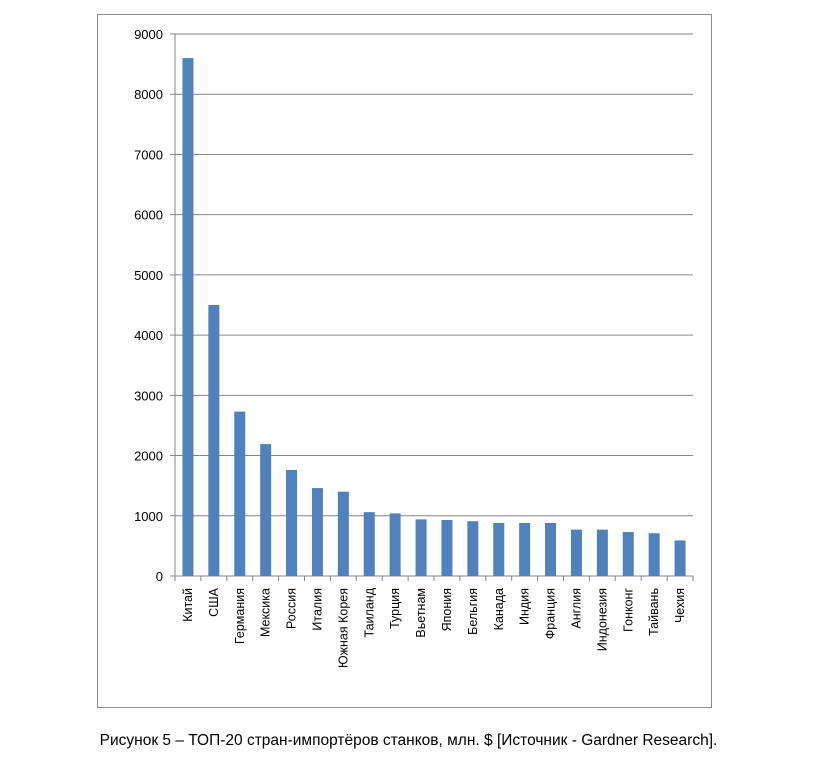 Image resolution: width=817 pixels, height=763 pixels. Describe the element at coordinates (499, 609) in the screenshot. I see `x-tick-label: Канада` at that location.